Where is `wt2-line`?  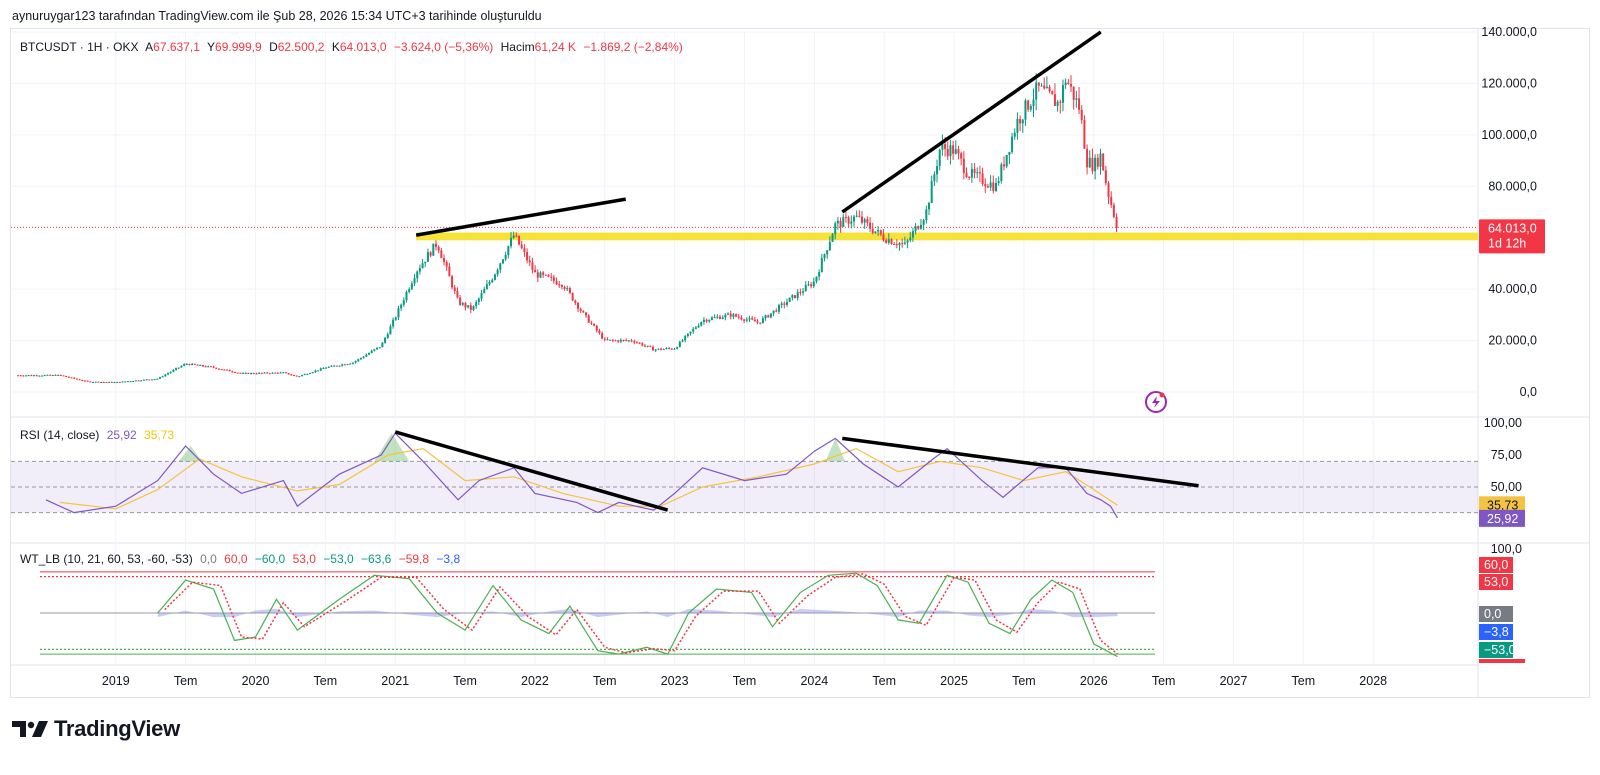 wt2-line is located at coordinates (641, 614).